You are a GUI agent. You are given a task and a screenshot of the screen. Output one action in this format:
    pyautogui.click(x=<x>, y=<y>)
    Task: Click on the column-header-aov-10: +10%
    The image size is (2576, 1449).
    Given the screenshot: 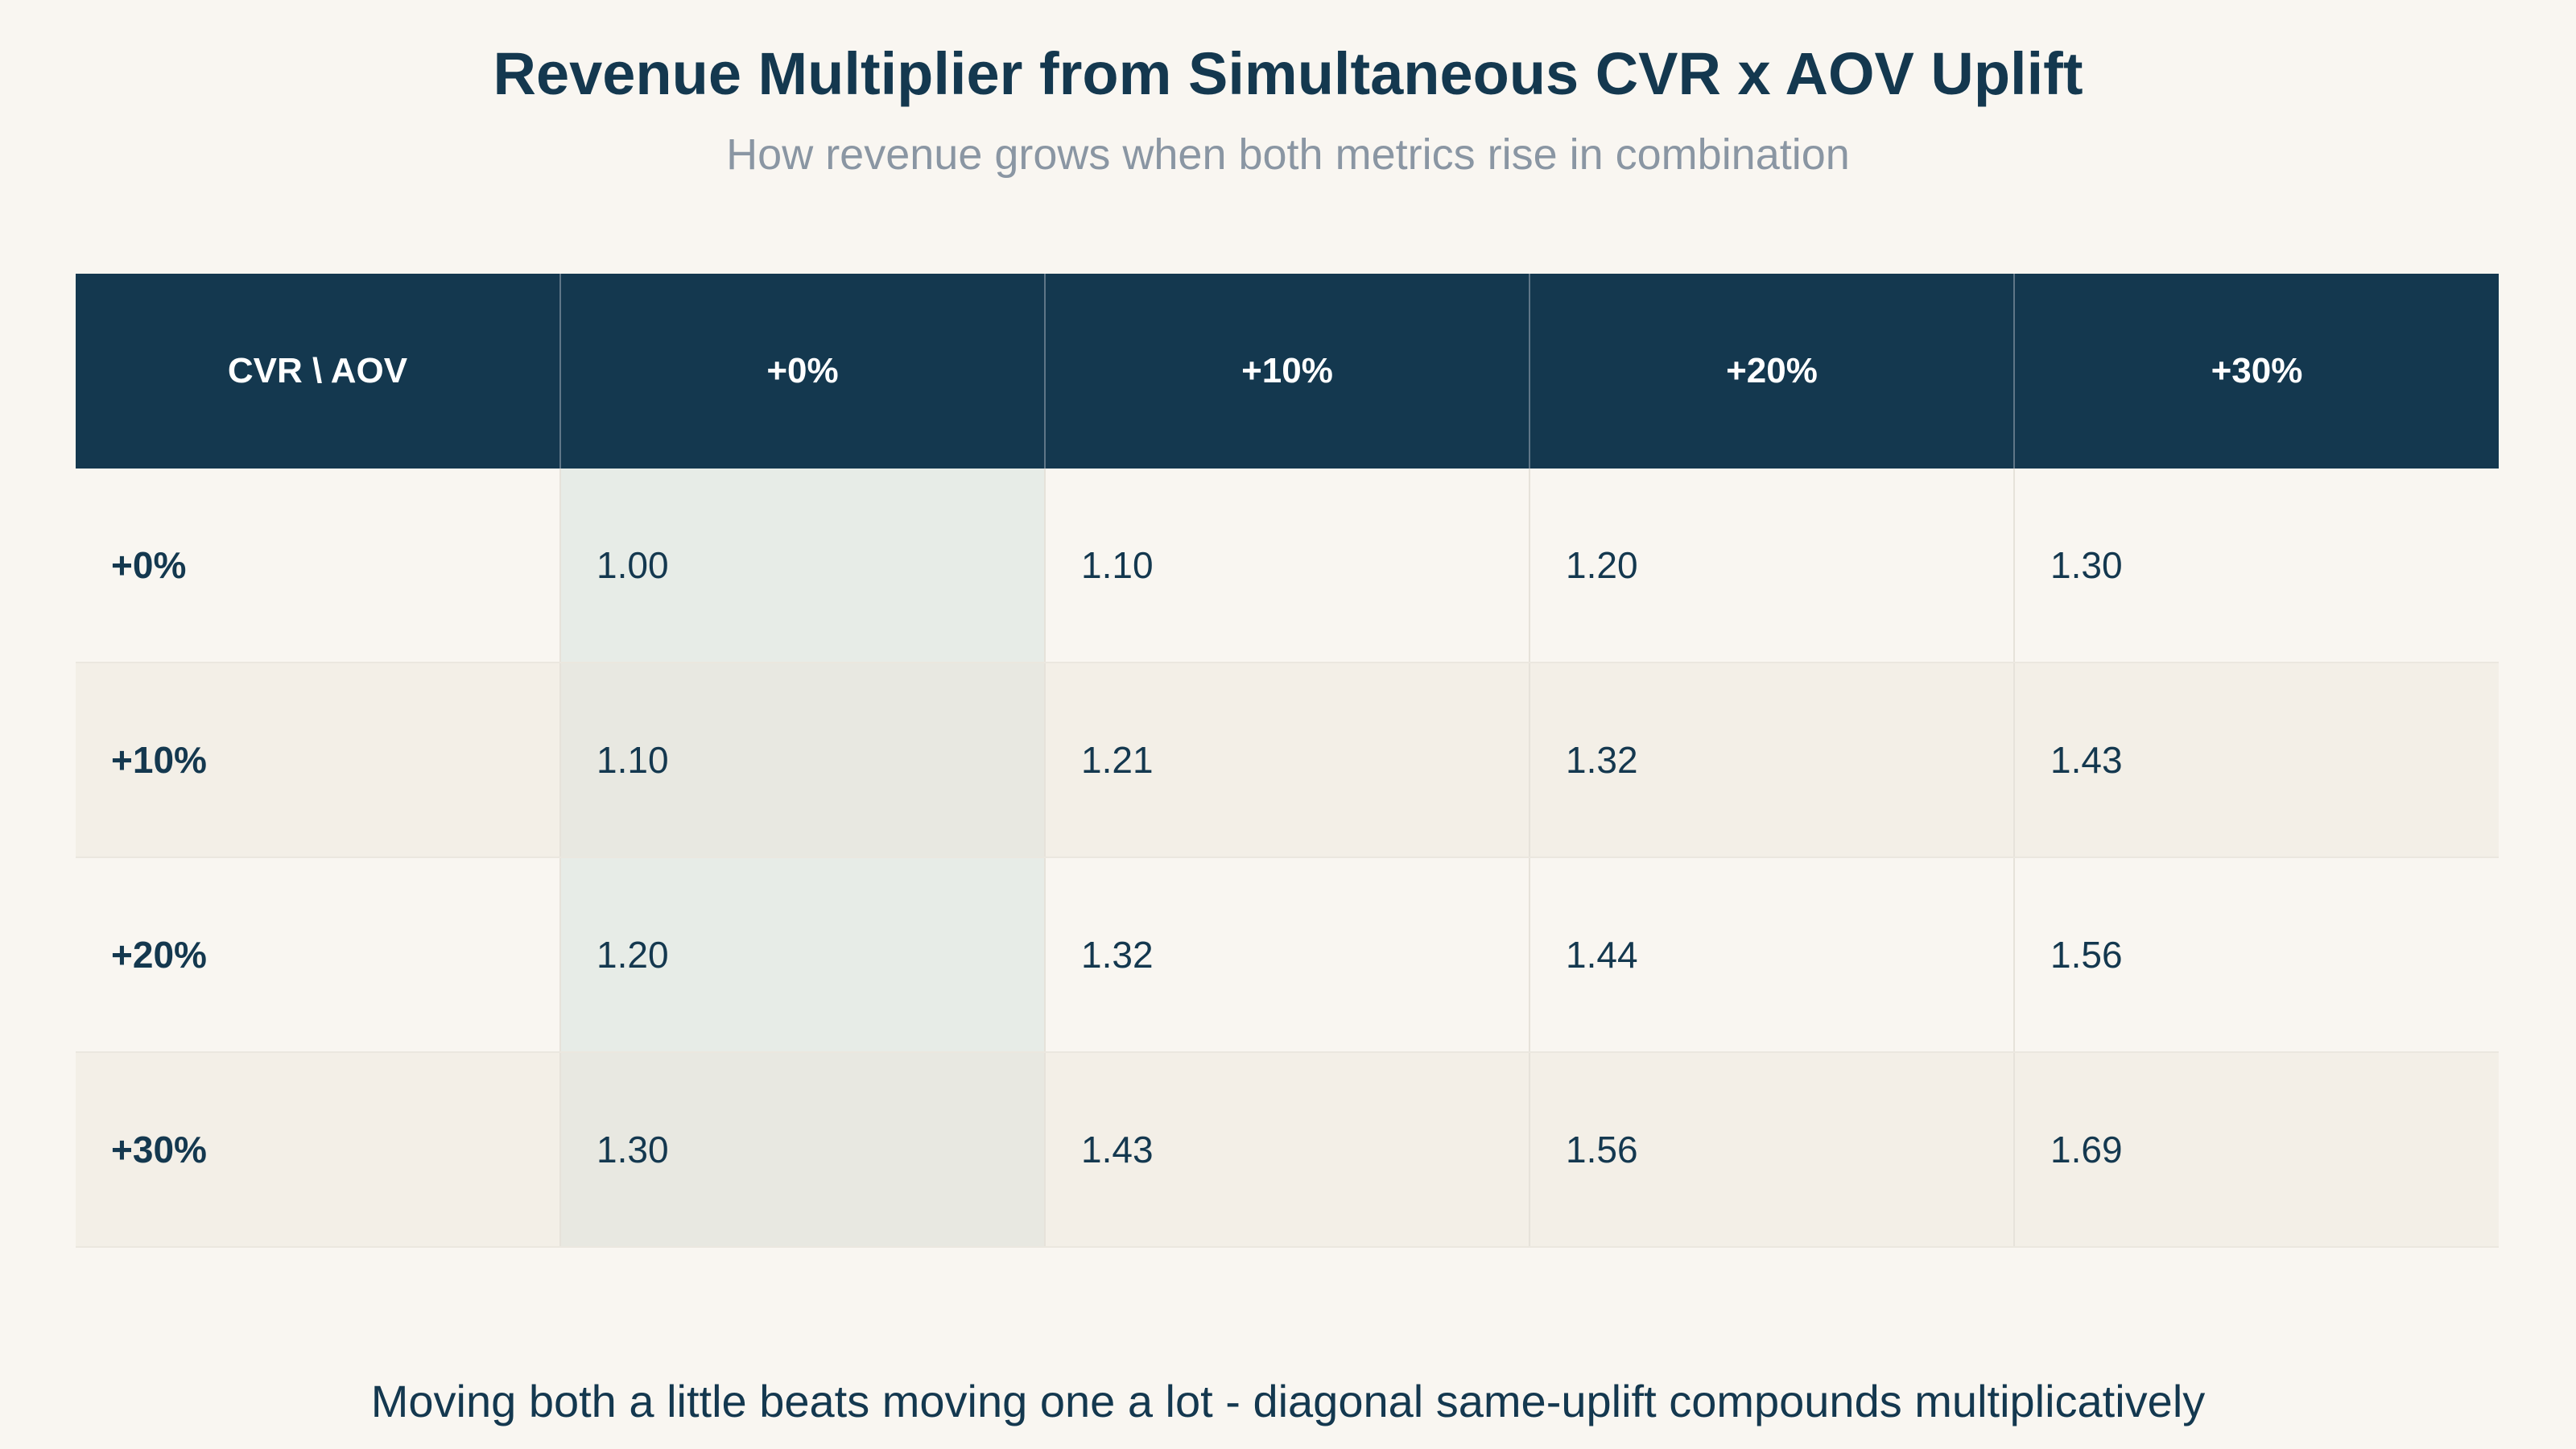 What is the action you would take?
    pyautogui.click(x=1287, y=371)
    